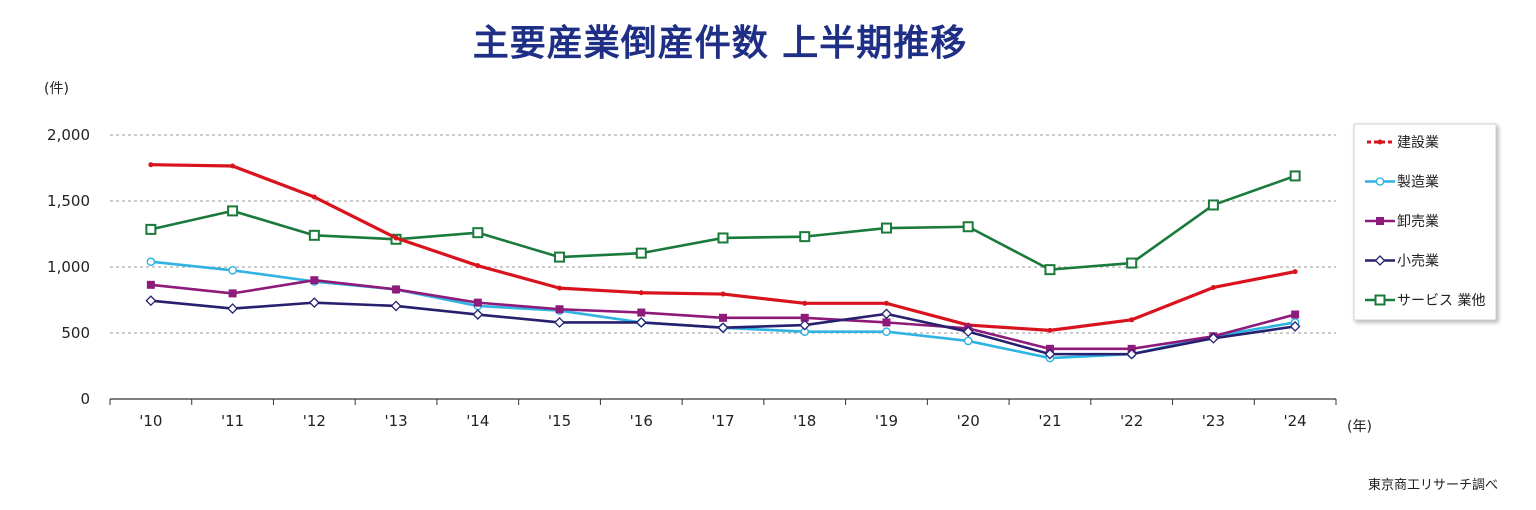 This screenshot has height=510, width=1536. Describe the element at coordinates (1432, 485) in the screenshot. I see `source-note: 東京商工リサーチ調べ` at that location.